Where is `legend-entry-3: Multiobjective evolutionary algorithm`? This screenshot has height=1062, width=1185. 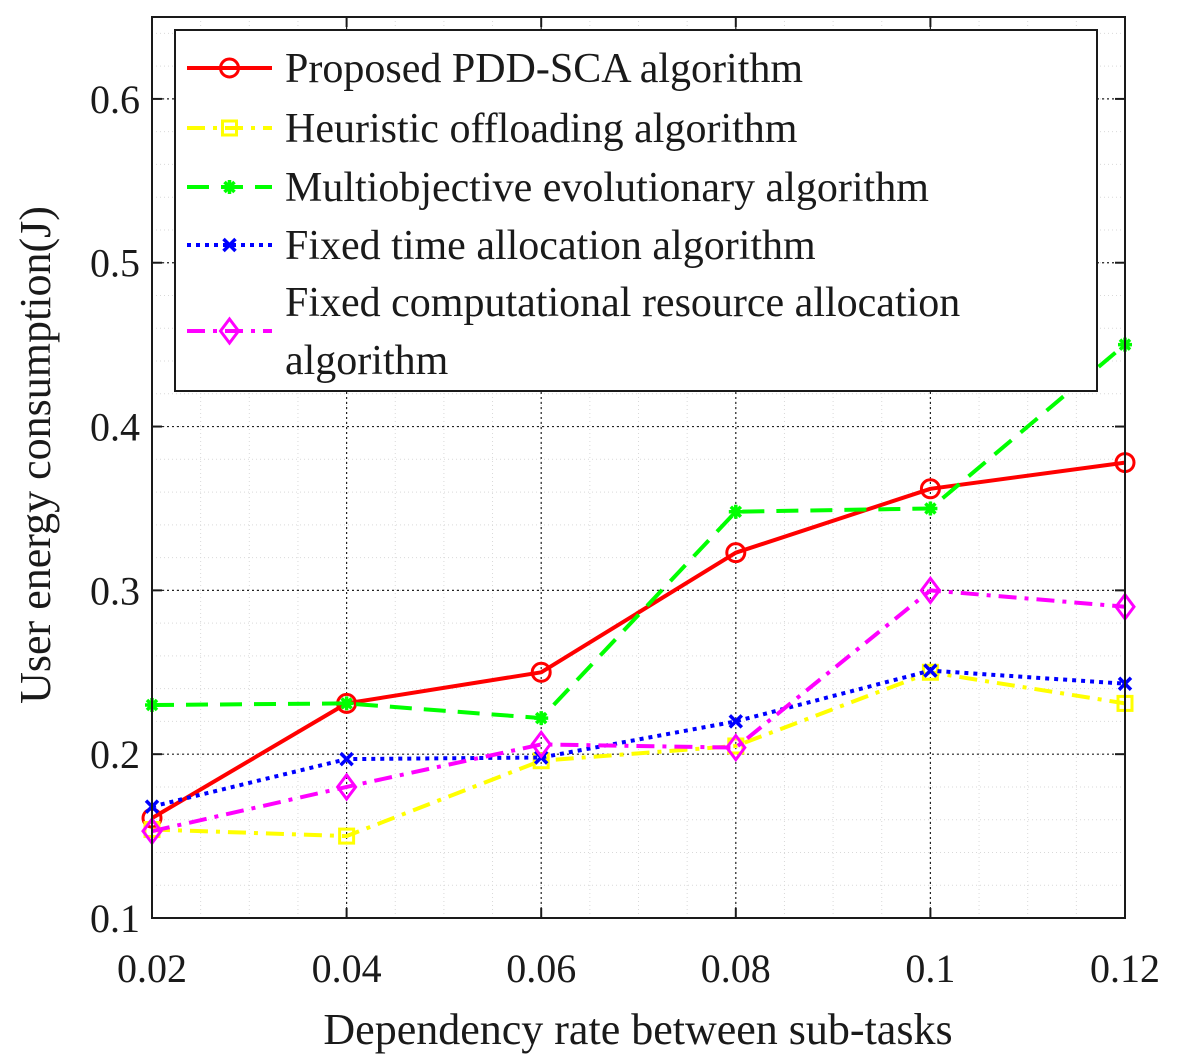
legend-entry-3: Multiobjective evolutionary algorithm is located at coordinates (558, 188).